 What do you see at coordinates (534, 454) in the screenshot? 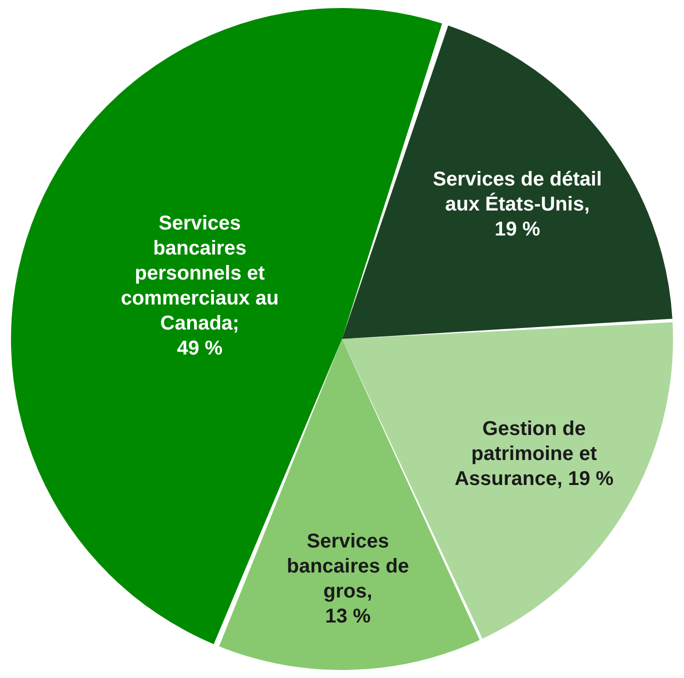
I see `slice-label: Gestion de patrimoine et Assurance, 19 %` at bounding box center [534, 454].